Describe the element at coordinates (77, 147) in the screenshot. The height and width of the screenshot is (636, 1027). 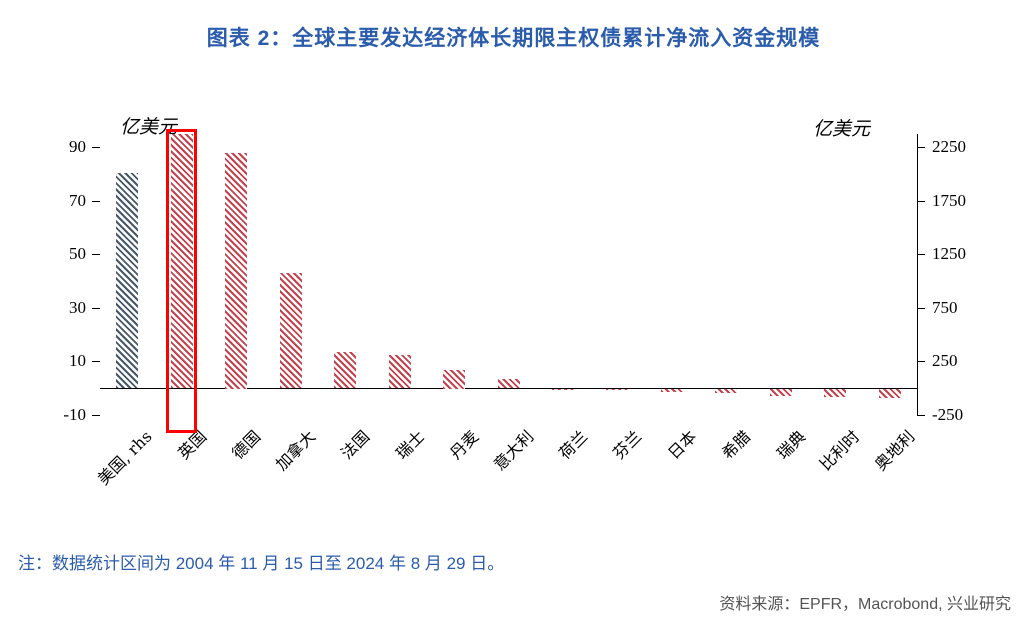
I see `left-axis-tick-label: 90` at that location.